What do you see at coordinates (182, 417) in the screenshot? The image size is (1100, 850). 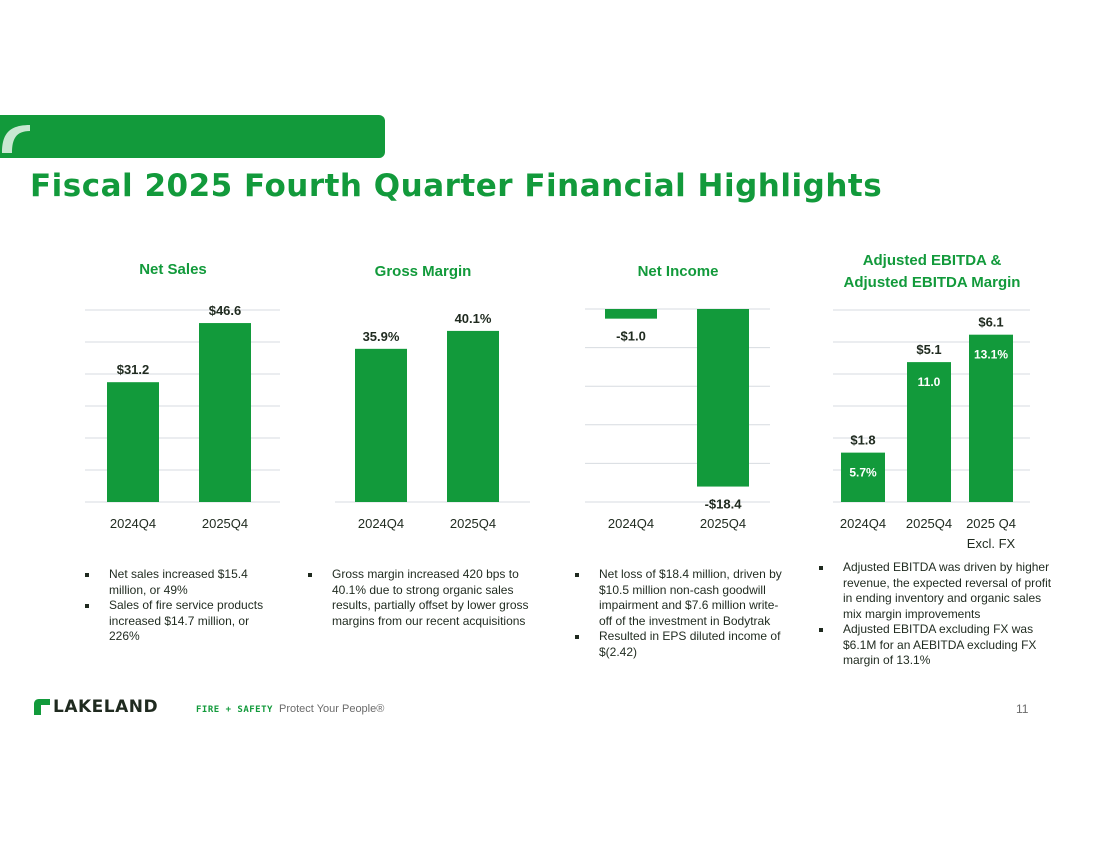 I see `net-sales-chart: $31.2 2024Q4 $46.6 2025Q4` at bounding box center [182, 417].